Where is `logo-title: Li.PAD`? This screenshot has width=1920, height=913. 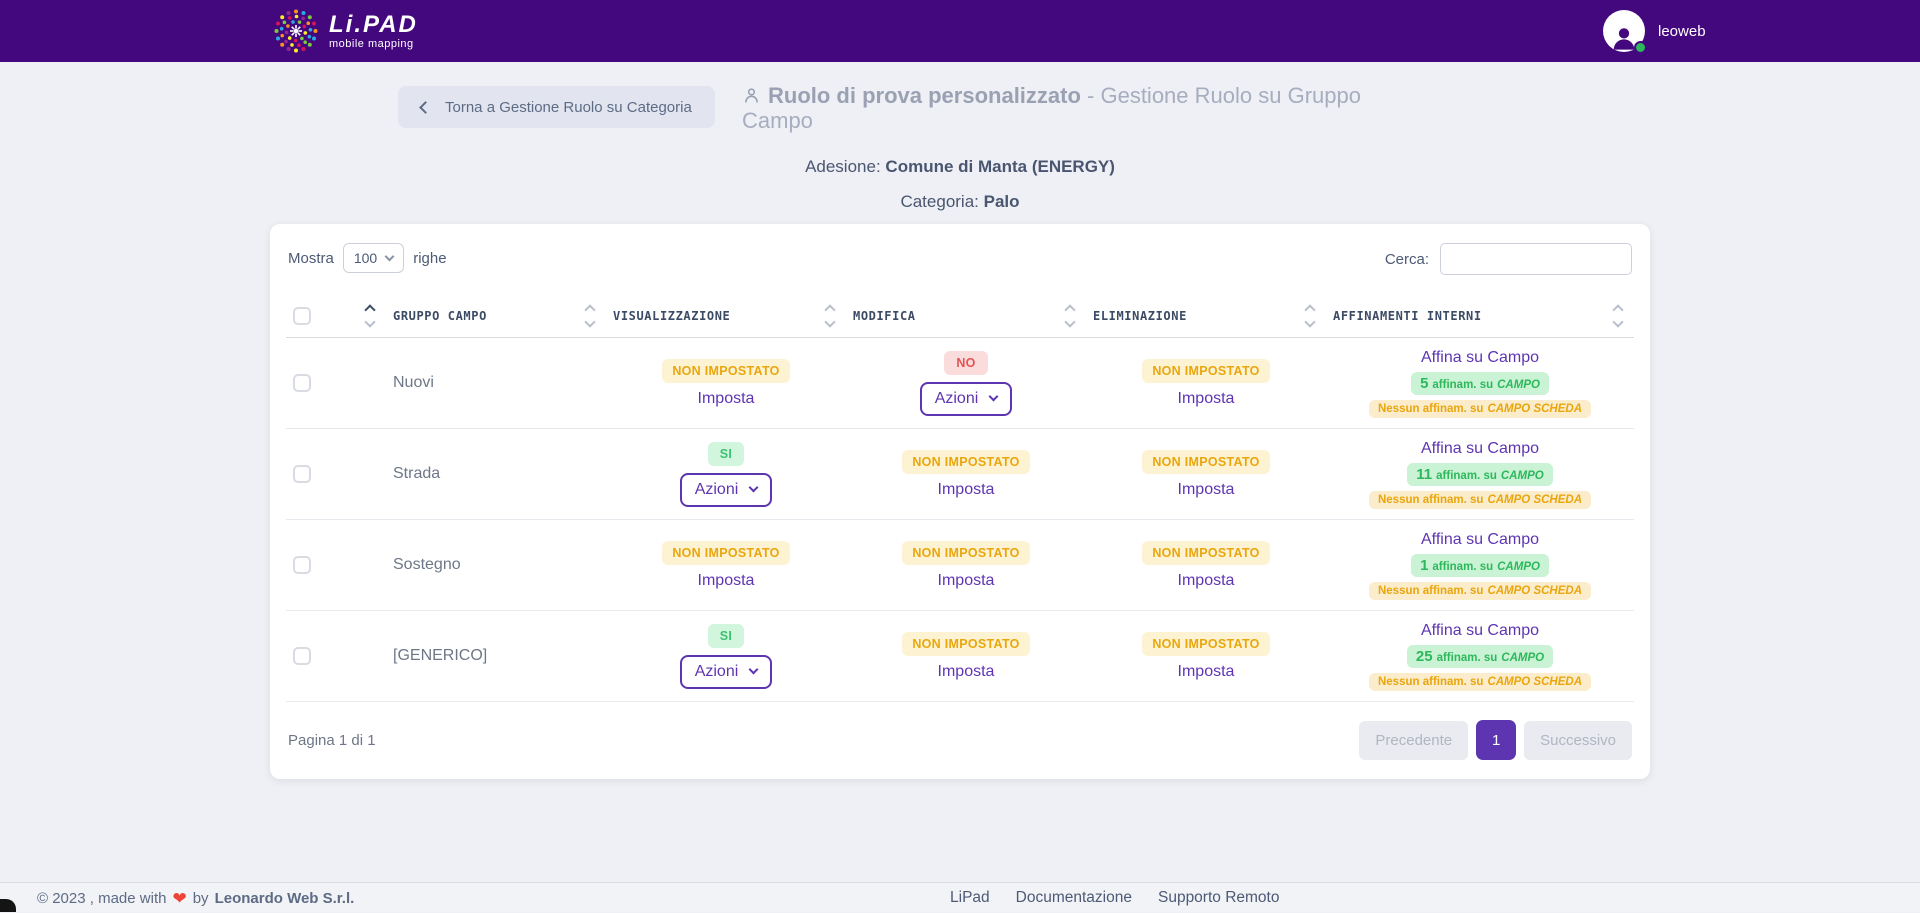
logo-title: Li.PAD is located at coordinates (373, 24).